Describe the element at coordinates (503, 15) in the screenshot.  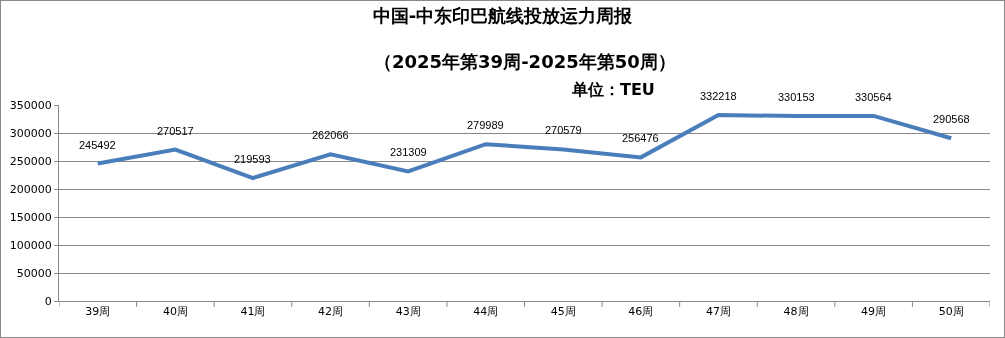
I see `chart-title: 中国-中东印巴航线投放运力周报` at that location.